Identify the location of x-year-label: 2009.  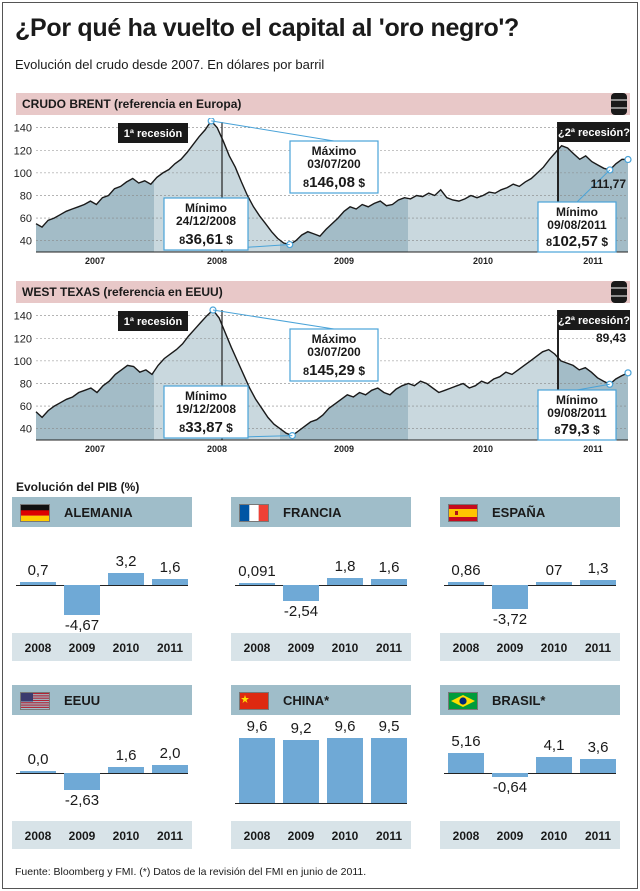
(344, 449).